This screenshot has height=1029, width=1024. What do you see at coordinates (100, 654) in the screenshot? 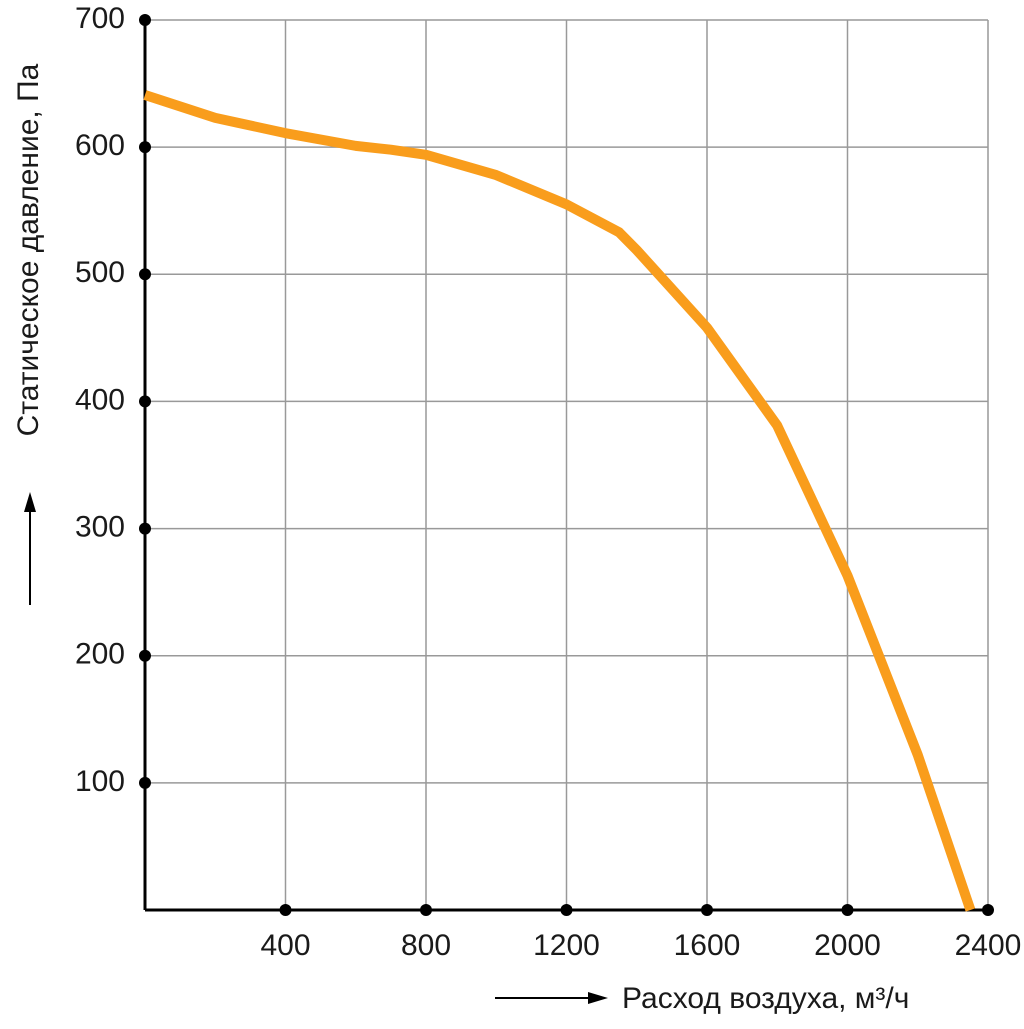
I see `y-tick-label: 200` at bounding box center [100, 654].